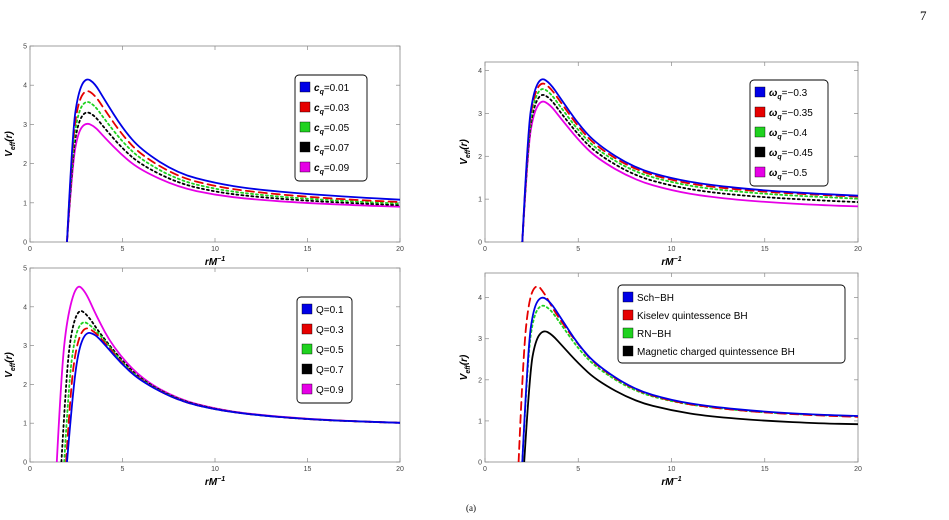  What do you see at coordinates (332, 109) in the screenshot?
I see `legend-entry: cq=0.03` at bounding box center [332, 109].